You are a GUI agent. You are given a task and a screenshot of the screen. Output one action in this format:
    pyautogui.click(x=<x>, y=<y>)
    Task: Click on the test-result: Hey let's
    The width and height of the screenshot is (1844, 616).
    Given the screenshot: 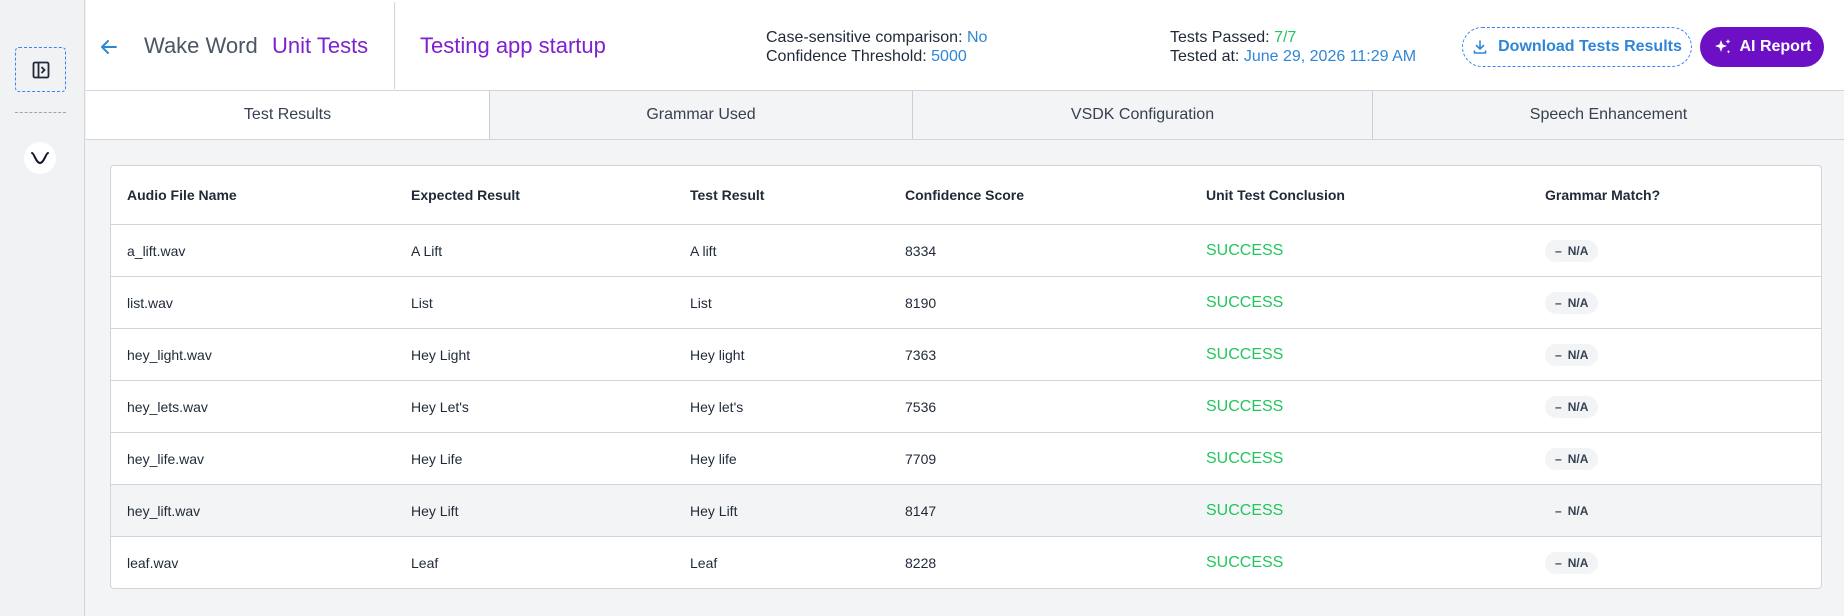 What is the action you would take?
    pyautogui.click(x=717, y=406)
    